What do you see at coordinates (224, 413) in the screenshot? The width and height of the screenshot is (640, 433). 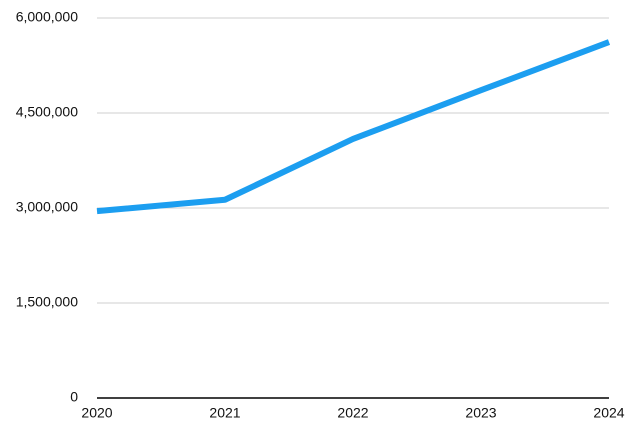 I see `x-tick-label: 2021` at bounding box center [224, 413].